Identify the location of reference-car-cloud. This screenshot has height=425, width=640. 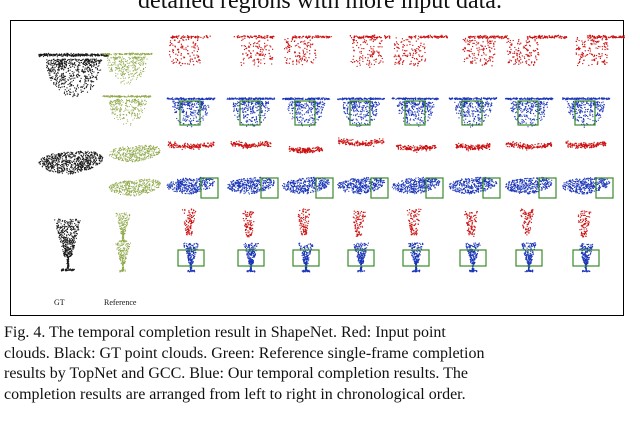
(135, 153).